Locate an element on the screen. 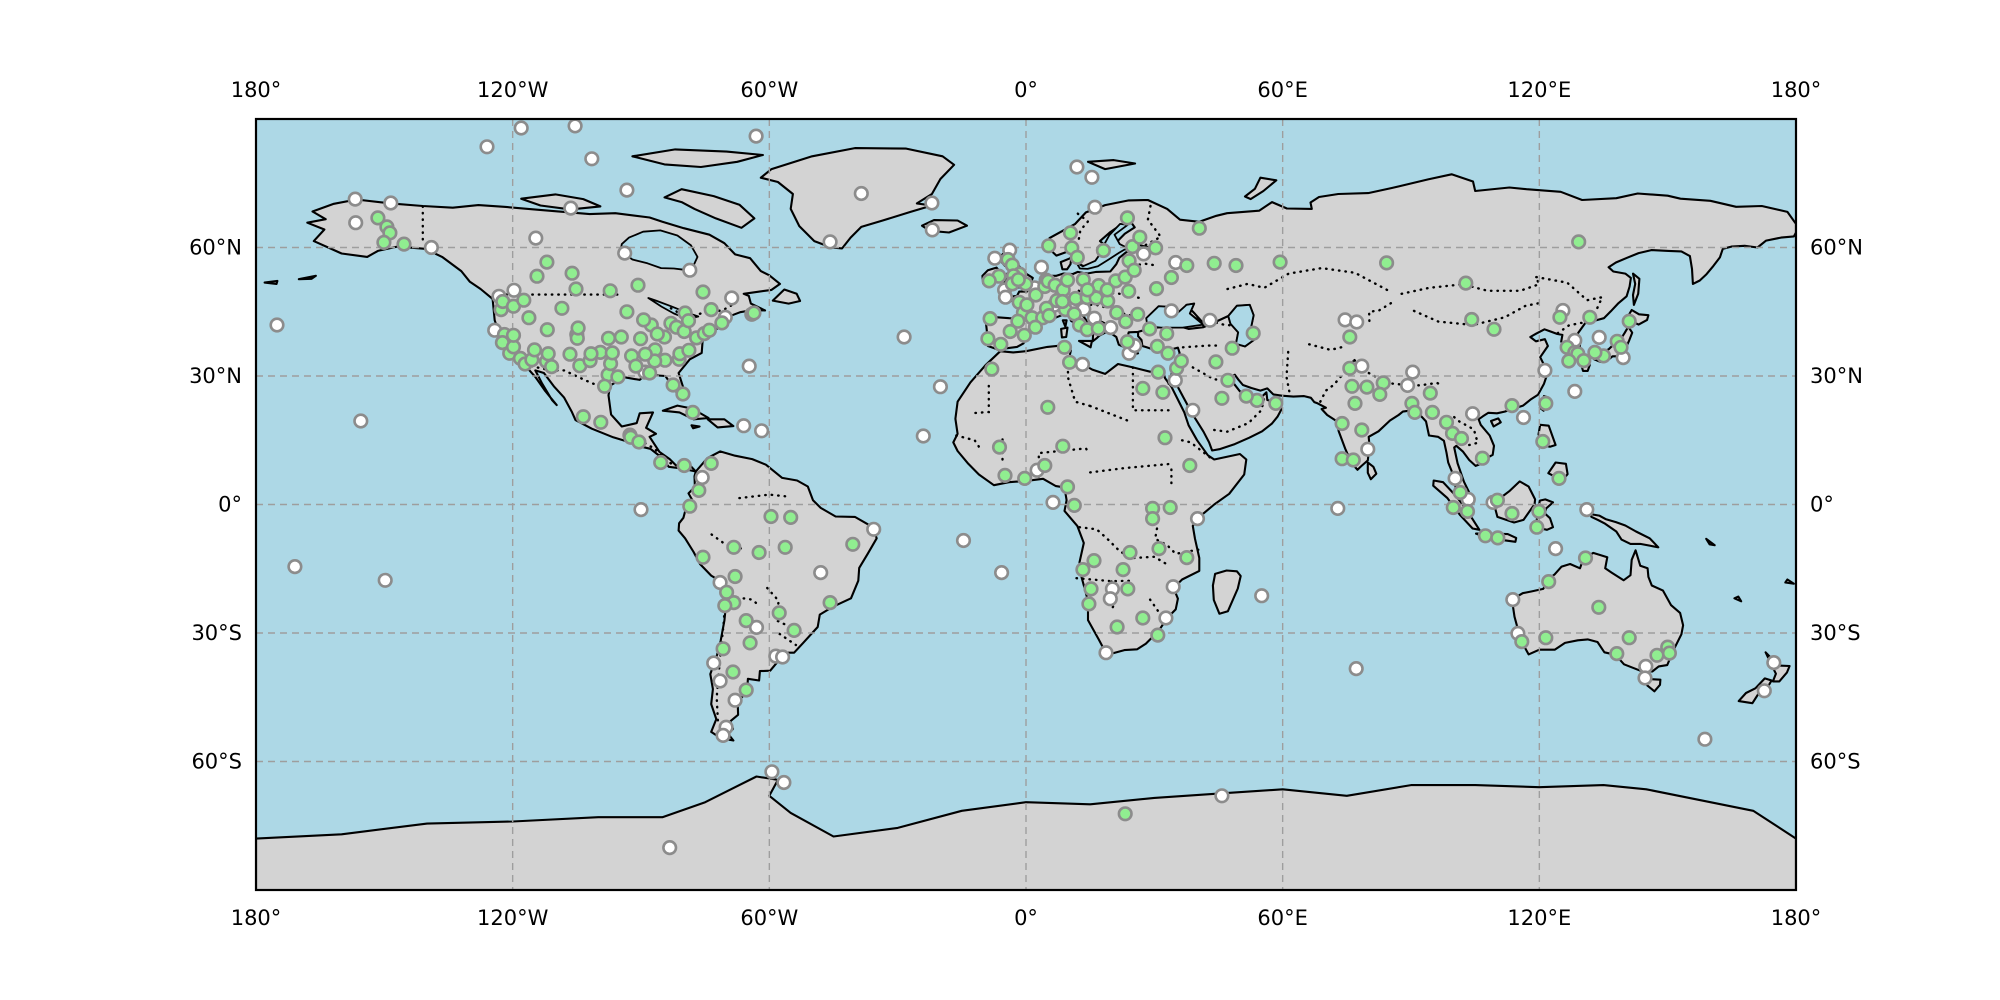  right-axis-label: 60°S is located at coordinates (1835, 762).